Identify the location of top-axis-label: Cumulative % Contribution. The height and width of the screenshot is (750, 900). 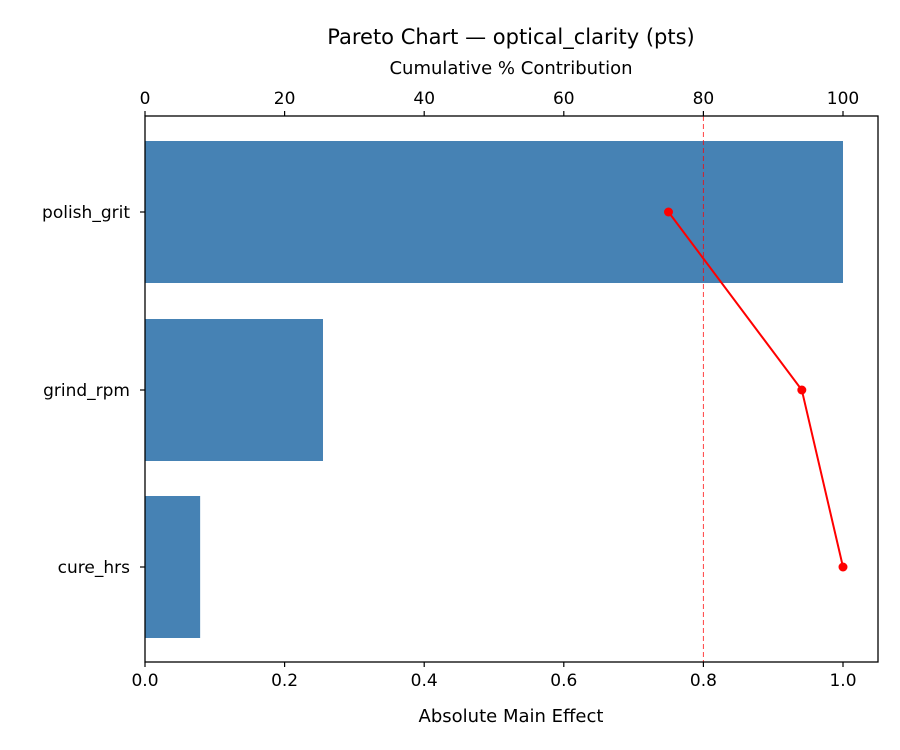
(510, 68).